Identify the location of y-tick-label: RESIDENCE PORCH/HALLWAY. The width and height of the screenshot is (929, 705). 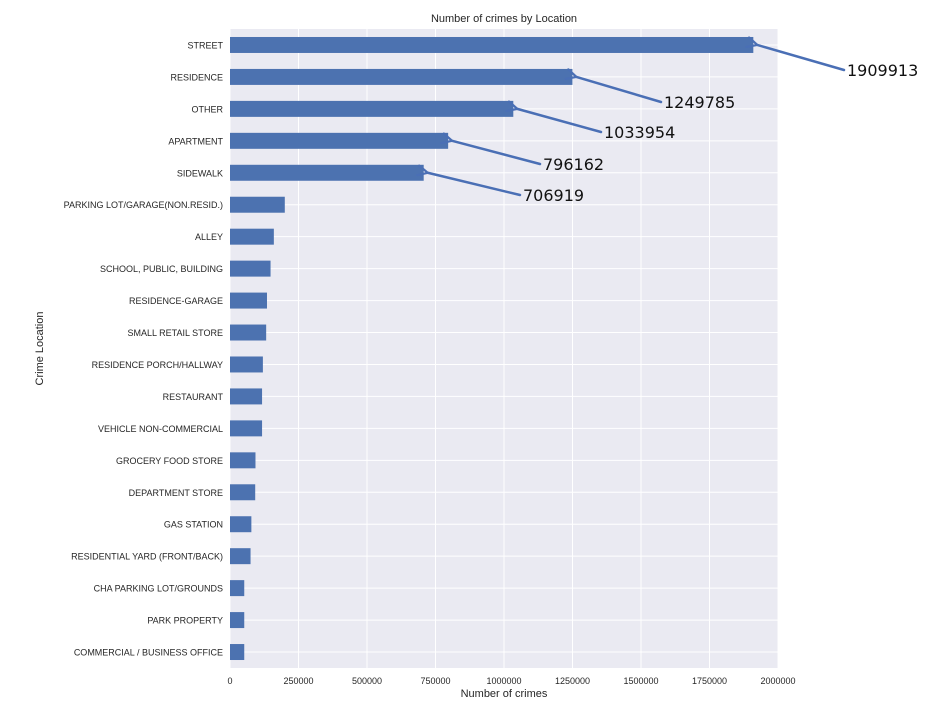
(157, 365).